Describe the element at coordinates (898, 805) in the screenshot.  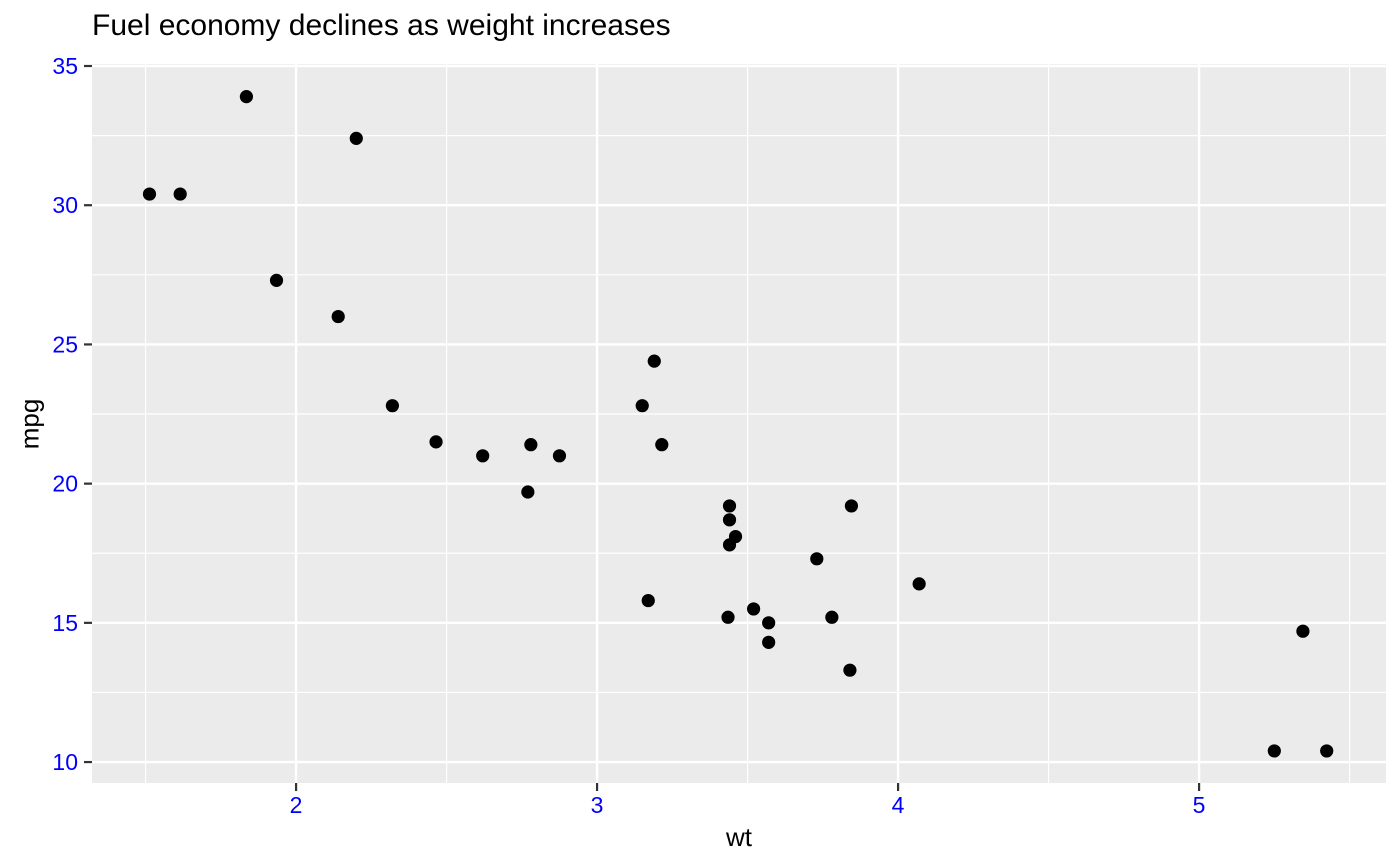
I see `x-tick-label: 4` at that location.